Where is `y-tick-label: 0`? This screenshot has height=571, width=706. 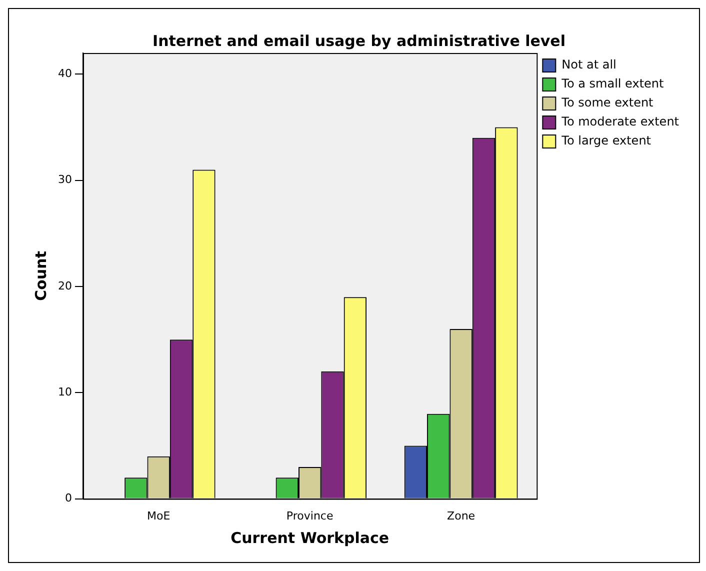 y-tick-label: 0 is located at coordinates (68, 498).